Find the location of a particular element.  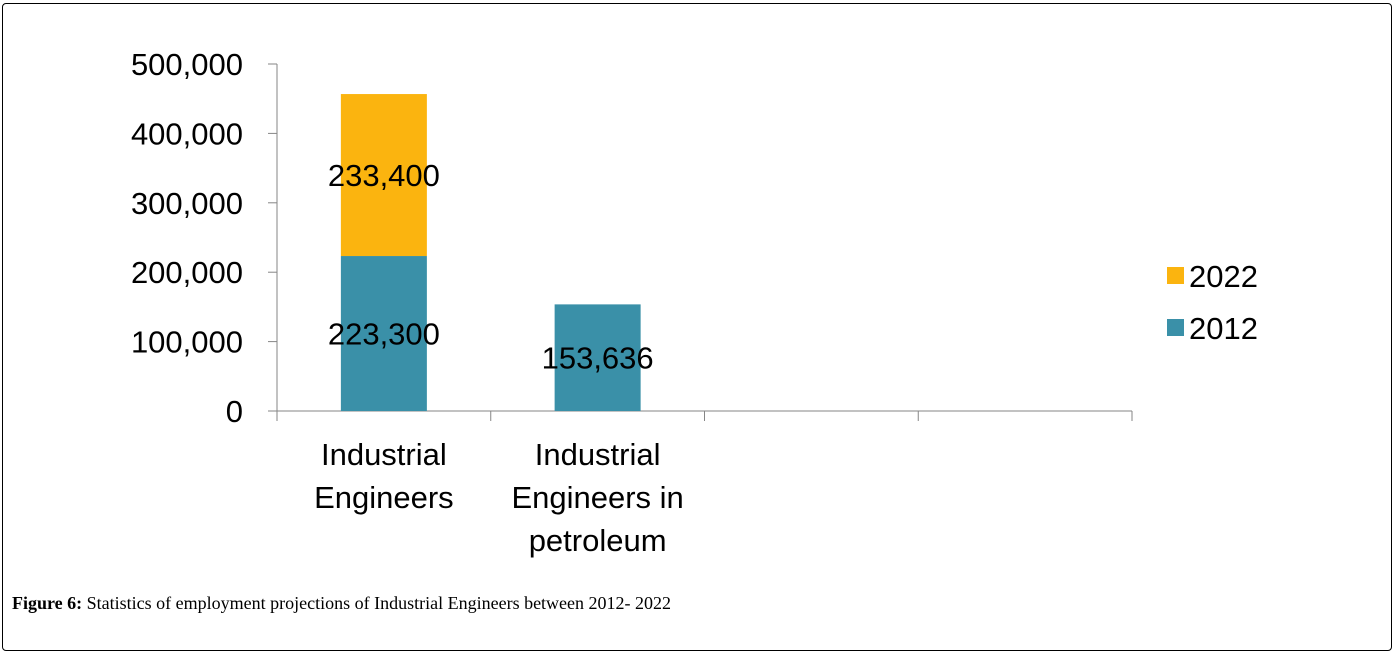

legend-swatch-2012 is located at coordinates (1175, 327).